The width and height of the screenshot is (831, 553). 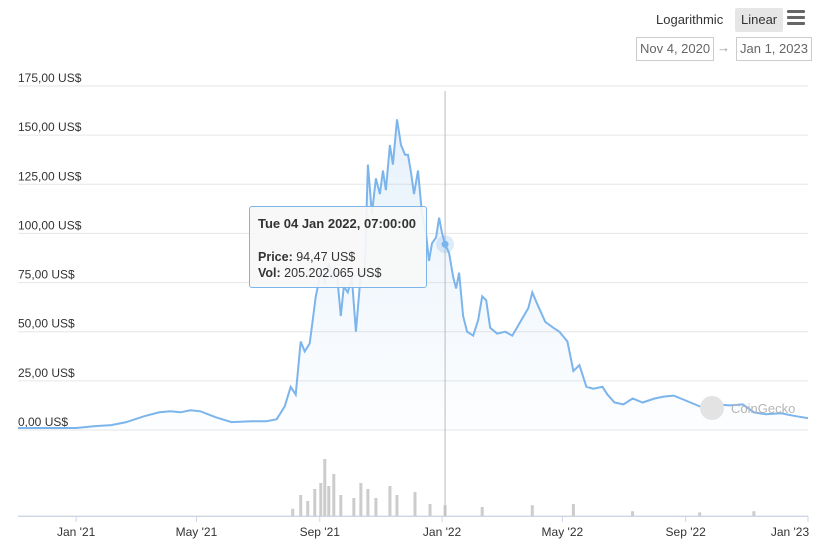 I want to click on tooltip-price-label: Price:, so click(x=275, y=257).